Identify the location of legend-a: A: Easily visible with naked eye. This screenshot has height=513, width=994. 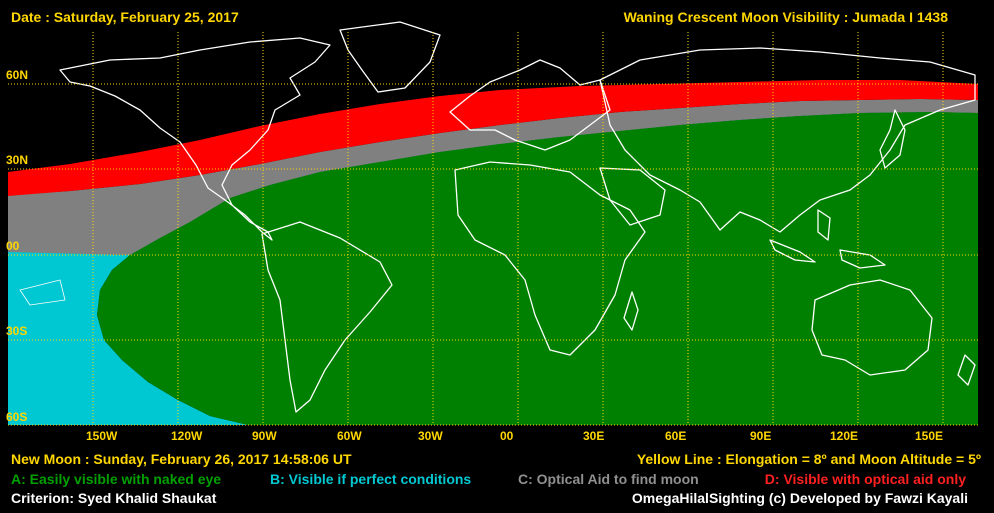
(116, 479).